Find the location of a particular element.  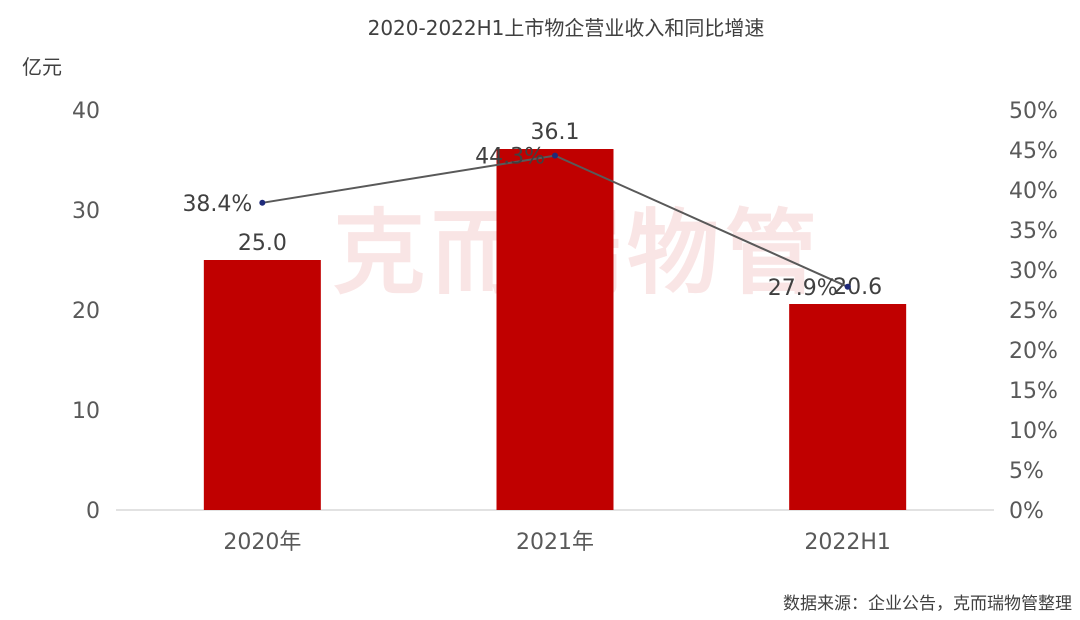

x-axis-categories: 2020年 2021年 2022H1 is located at coordinates (557, 542).